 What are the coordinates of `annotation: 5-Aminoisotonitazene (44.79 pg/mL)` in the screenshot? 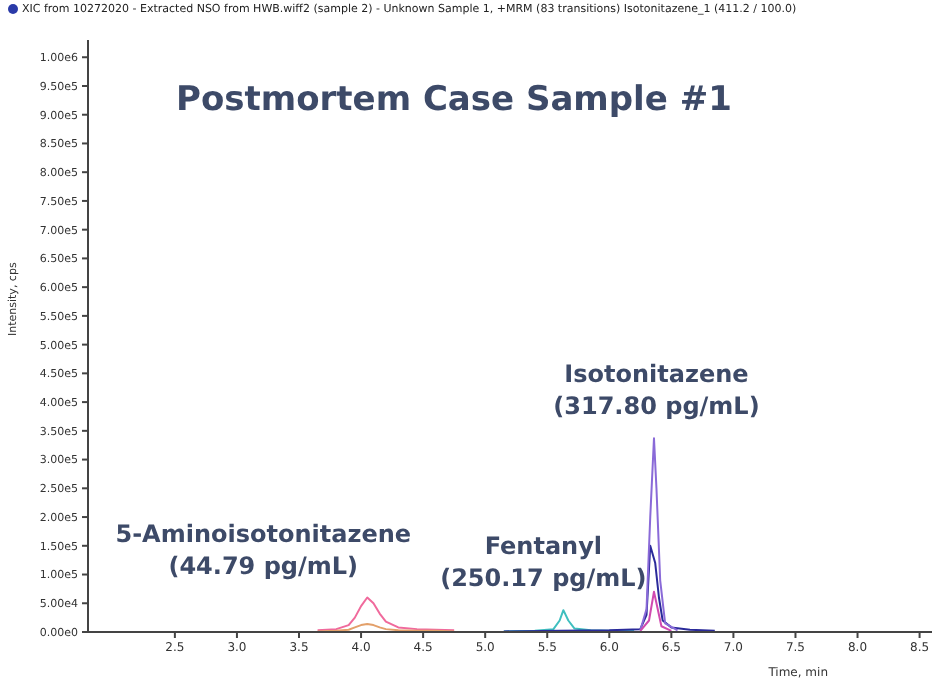 It's located at (263, 549).